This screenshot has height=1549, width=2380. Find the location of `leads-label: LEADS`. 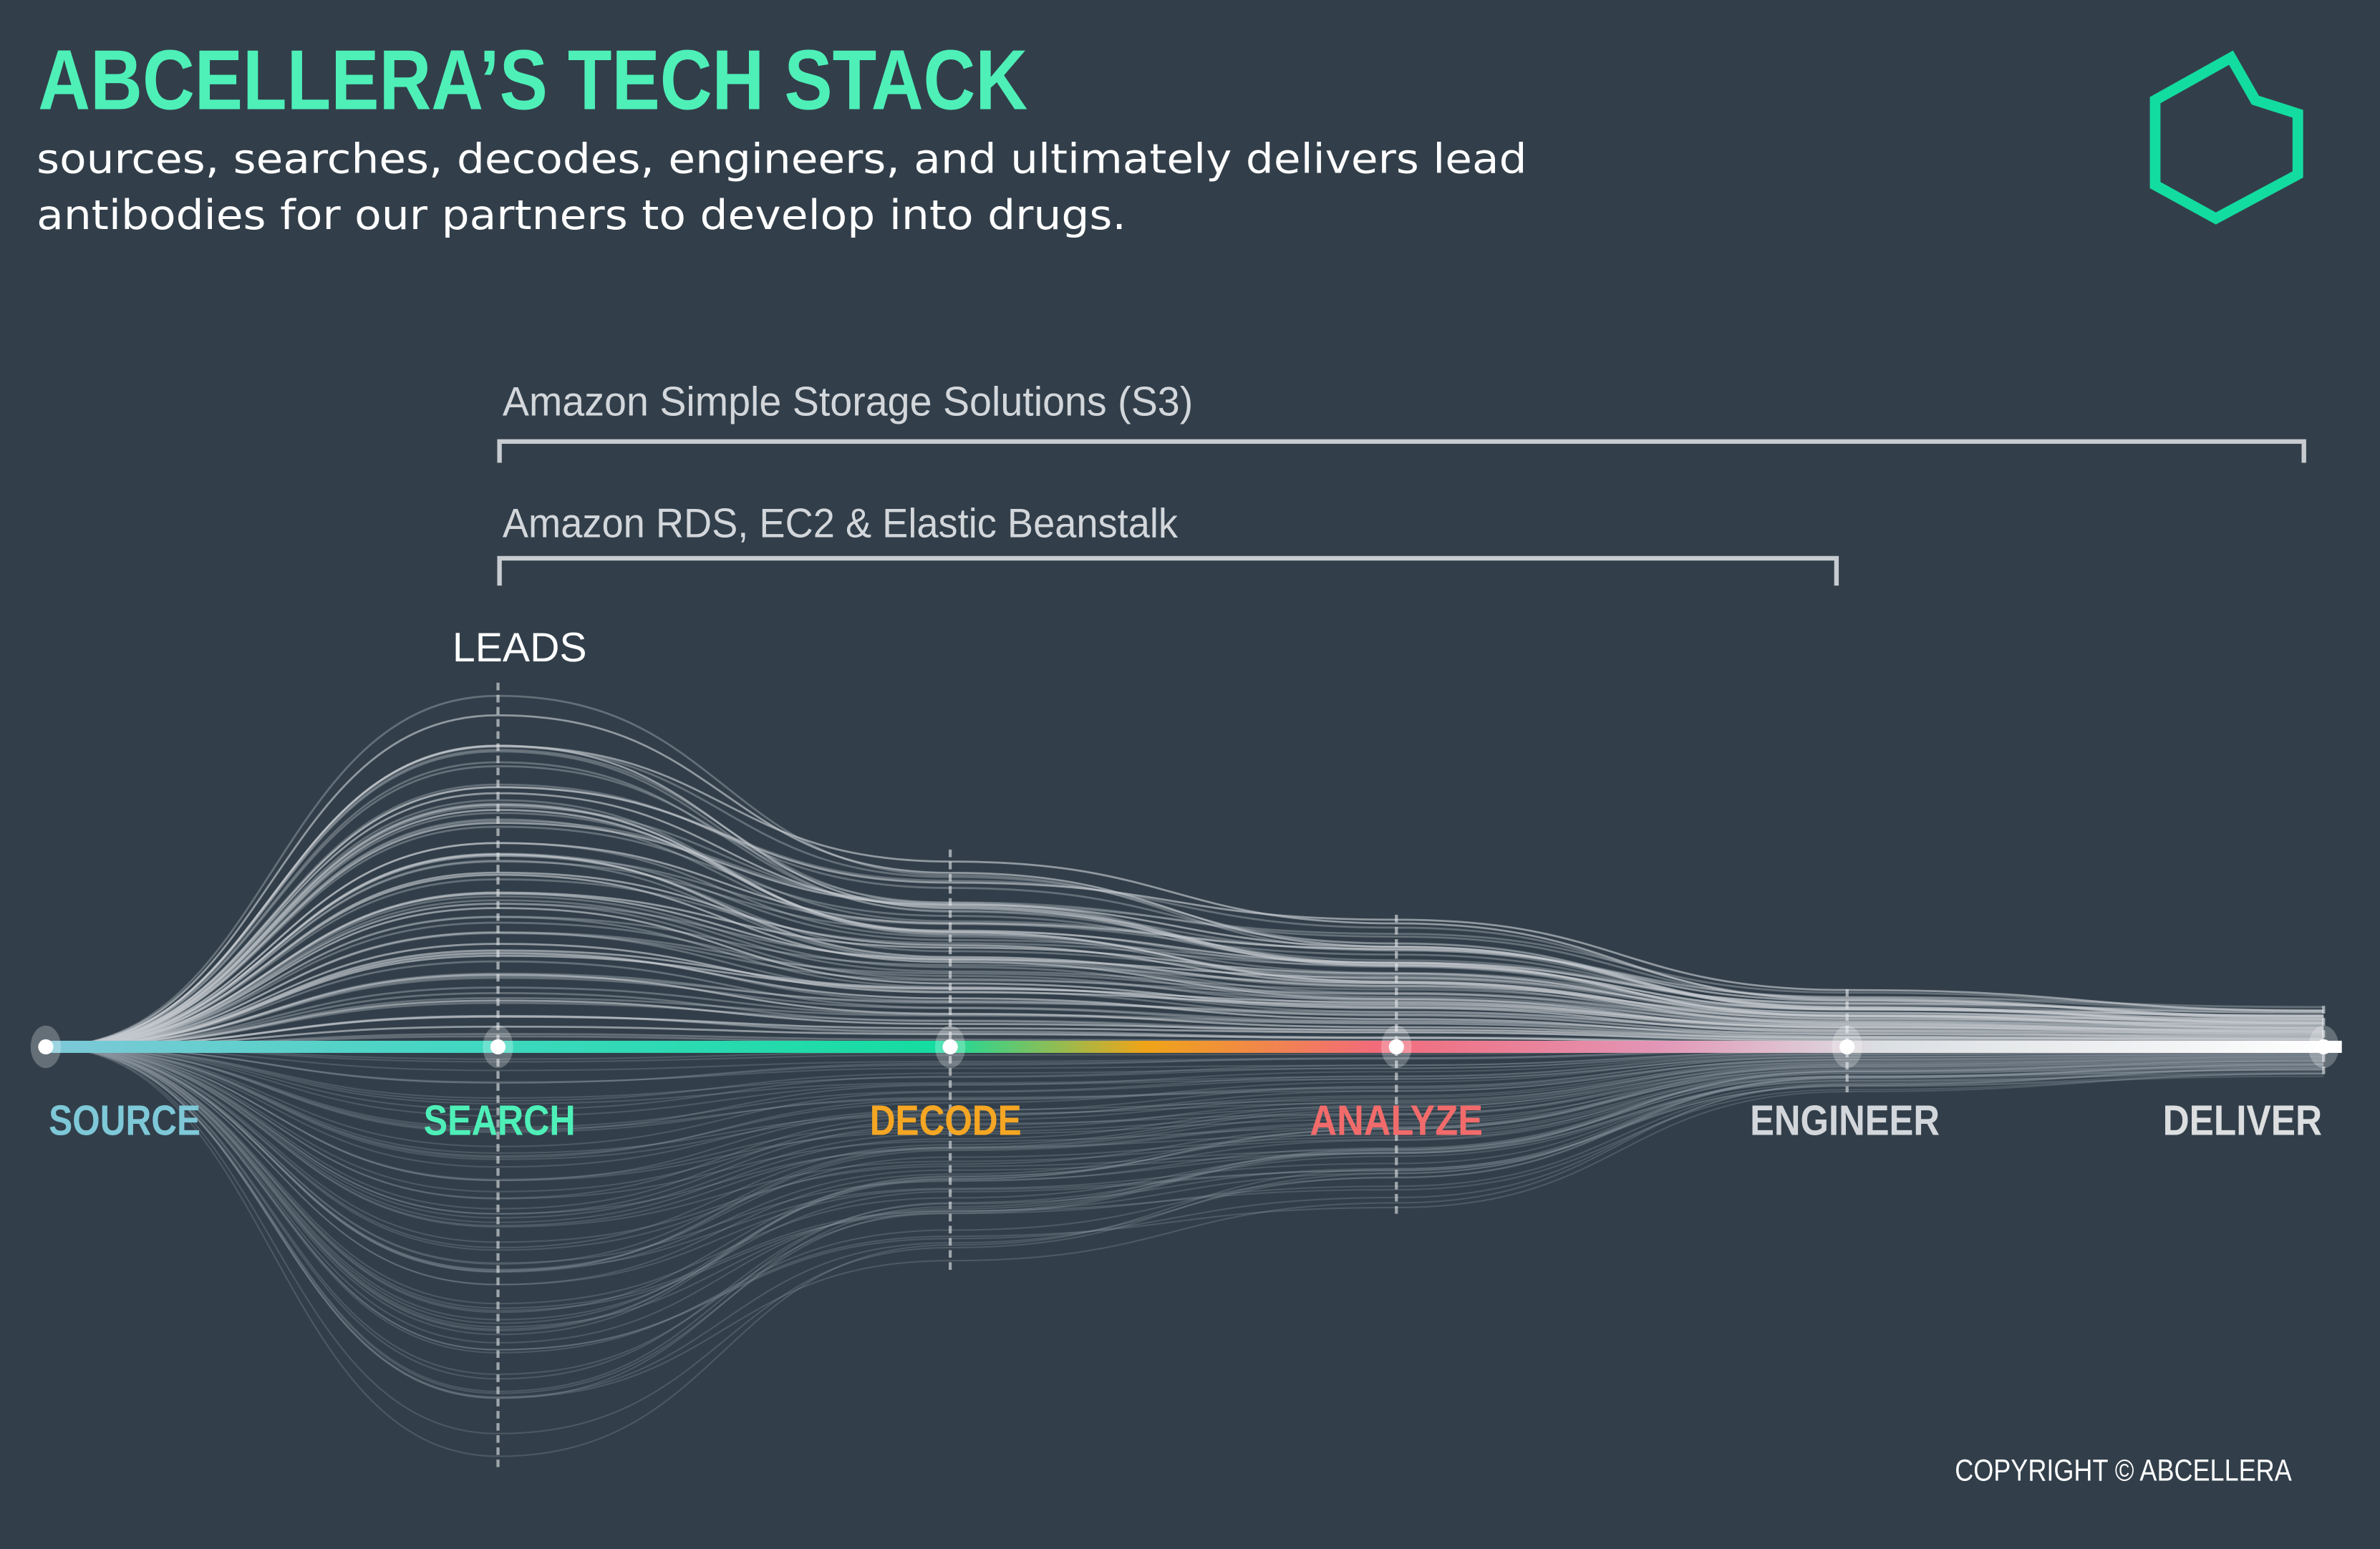

leads-label: LEADS is located at coordinates (520, 648).